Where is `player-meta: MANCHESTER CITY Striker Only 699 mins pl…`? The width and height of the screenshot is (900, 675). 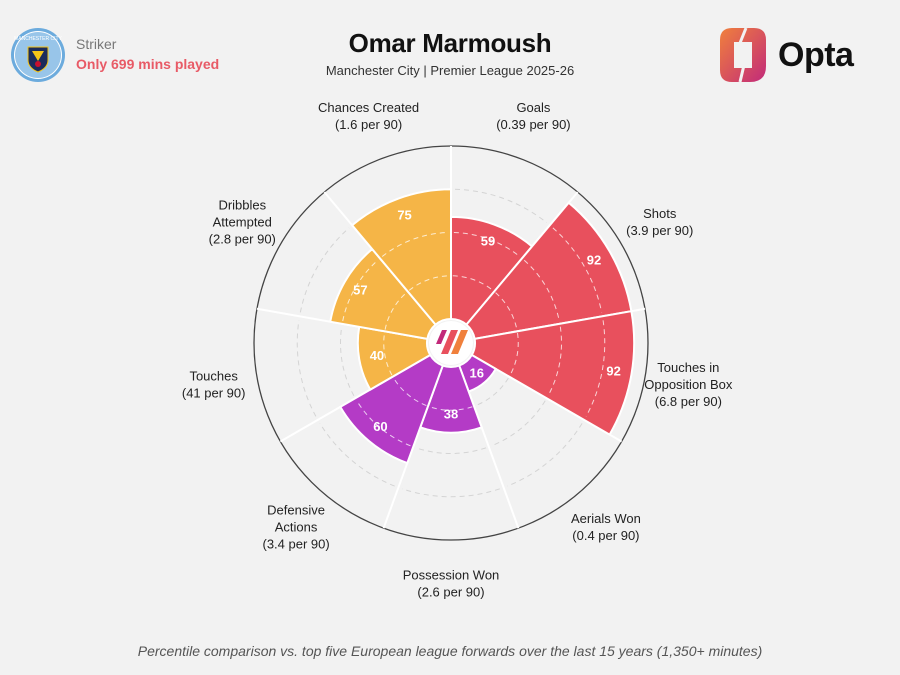
player-meta: MANCHESTER CITY Striker Only 699 mins pl… is located at coordinates (114, 55).